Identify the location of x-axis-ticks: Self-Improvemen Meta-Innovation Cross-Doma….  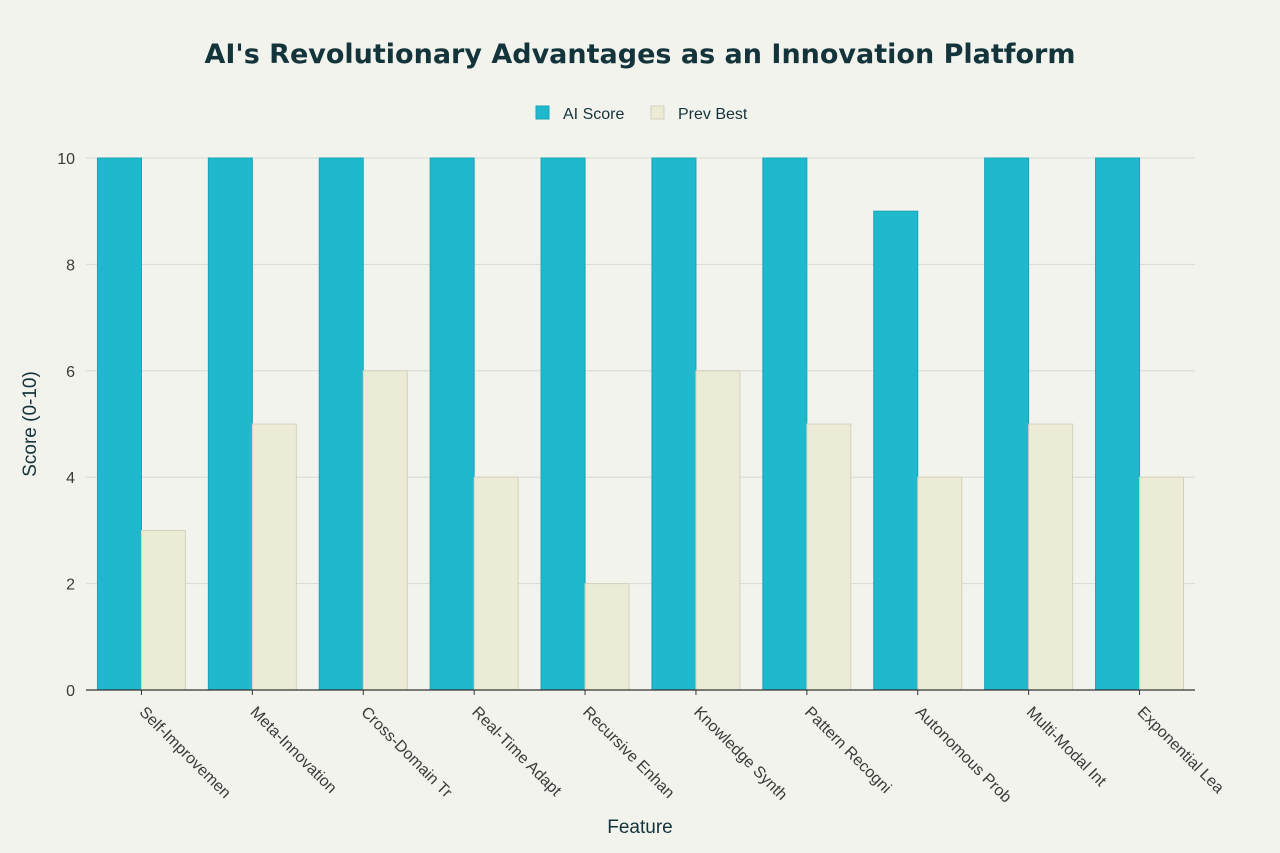
(681, 748).